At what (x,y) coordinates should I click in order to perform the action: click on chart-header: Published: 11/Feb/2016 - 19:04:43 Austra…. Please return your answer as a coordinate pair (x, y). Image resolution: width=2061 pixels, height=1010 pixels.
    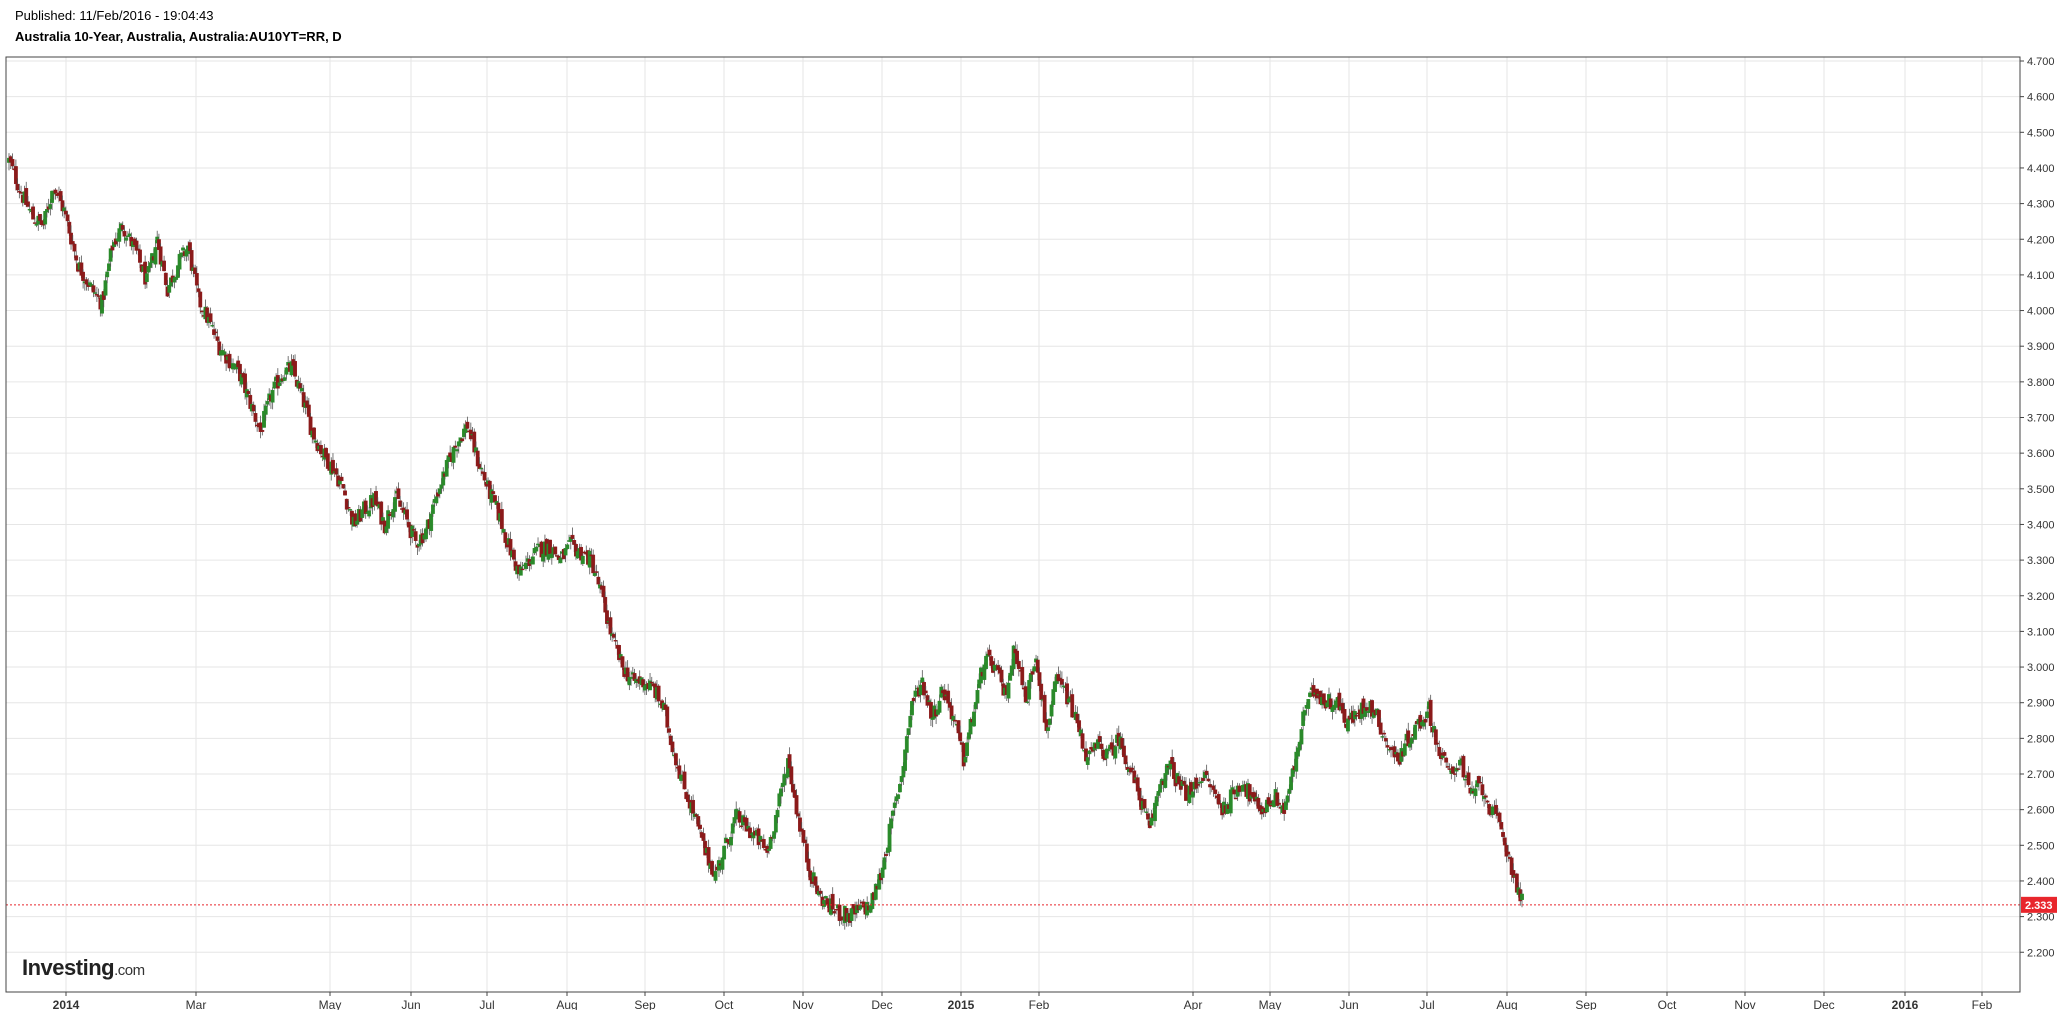
    Looking at the image, I should click on (178, 27).